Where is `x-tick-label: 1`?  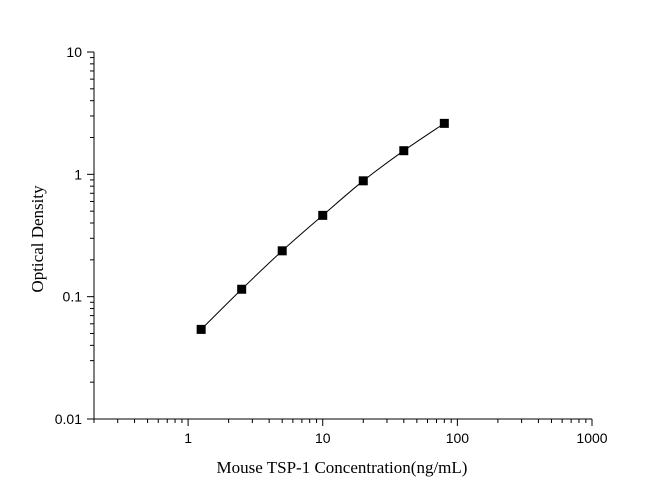
x-tick-label: 1 is located at coordinates (188, 438).